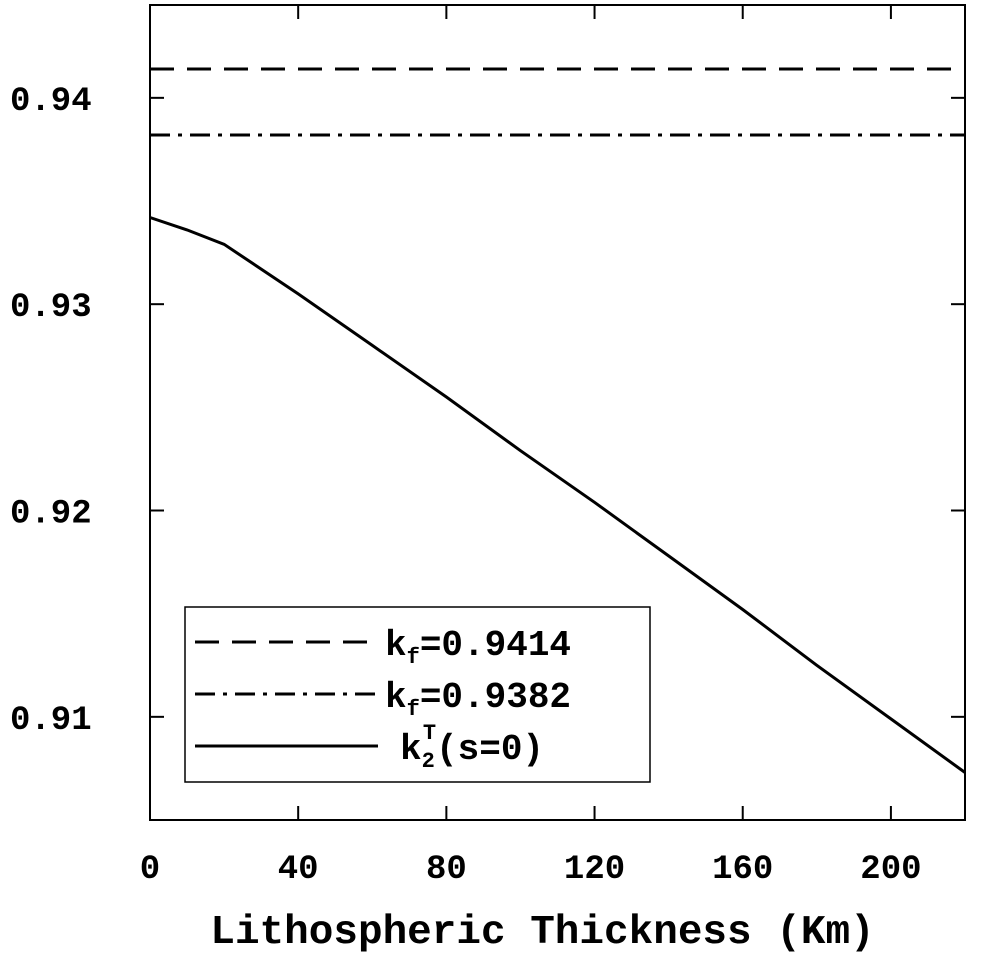 Image resolution: width=994 pixels, height=953 pixels. Describe the element at coordinates (890, 870) in the screenshot. I see `x-tick-label: 200` at that location.